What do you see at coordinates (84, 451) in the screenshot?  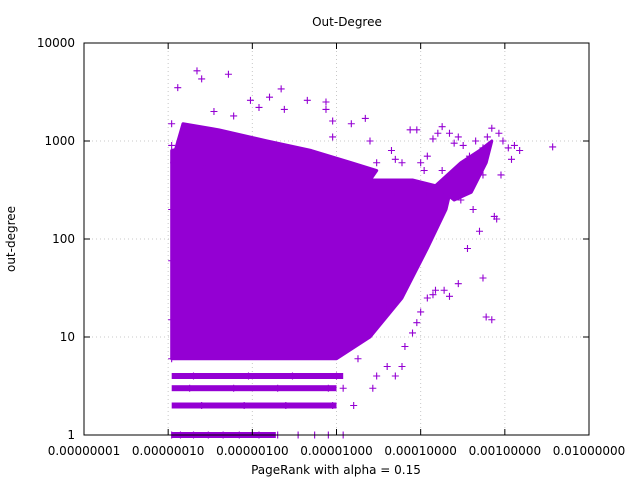 I see `x-tick-label: 0.00000001` at bounding box center [84, 451].